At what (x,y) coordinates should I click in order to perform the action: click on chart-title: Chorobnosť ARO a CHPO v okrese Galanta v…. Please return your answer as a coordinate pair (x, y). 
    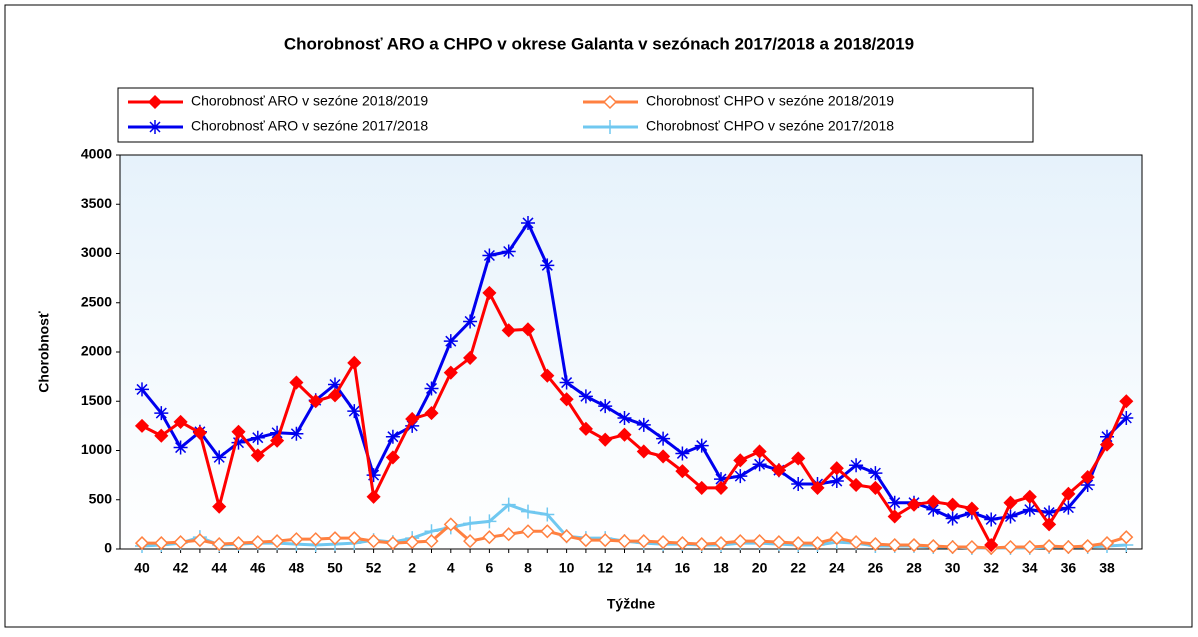
    Looking at the image, I should click on (599, 43).